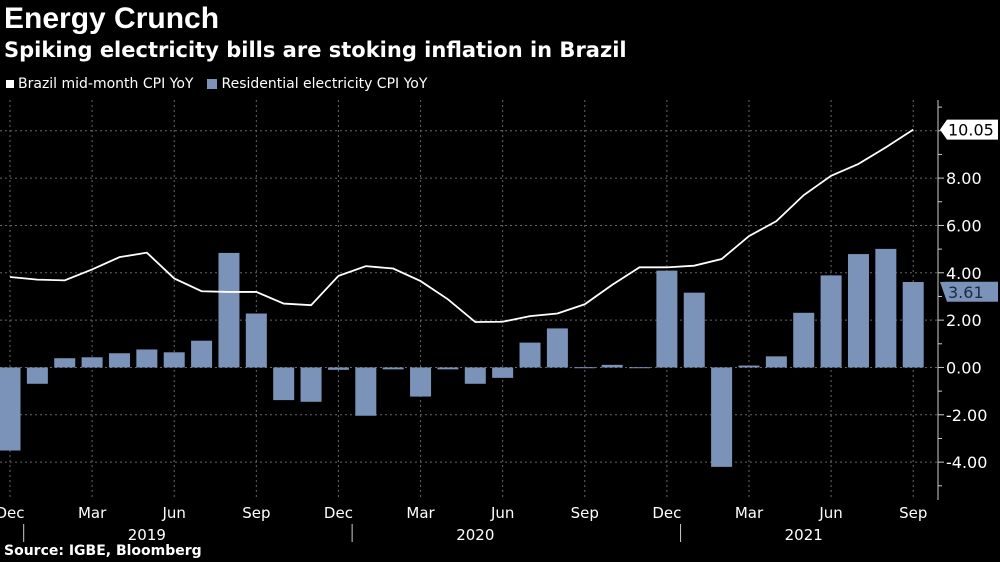 The width and height of the screenshot is (1000, 562). I want to click on x-year-label: 2019, so click(147, 535).